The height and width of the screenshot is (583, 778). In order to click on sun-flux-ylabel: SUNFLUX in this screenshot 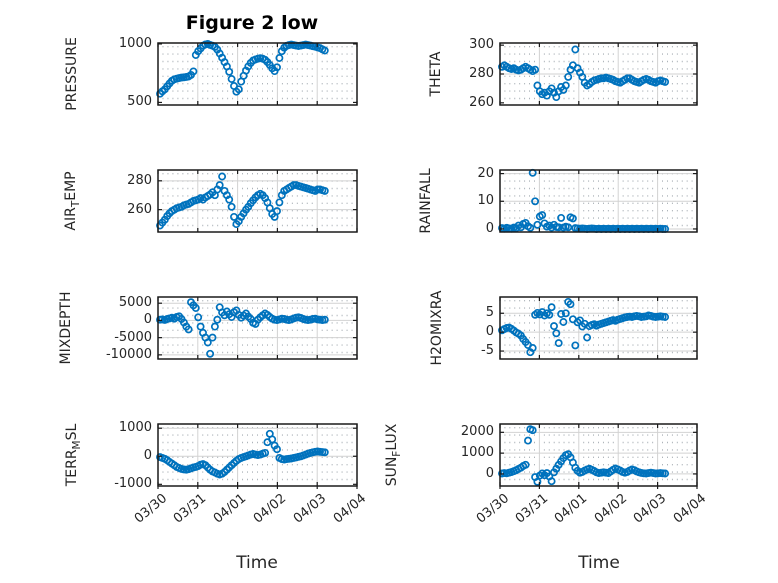, I will do `click(393, 455)`.